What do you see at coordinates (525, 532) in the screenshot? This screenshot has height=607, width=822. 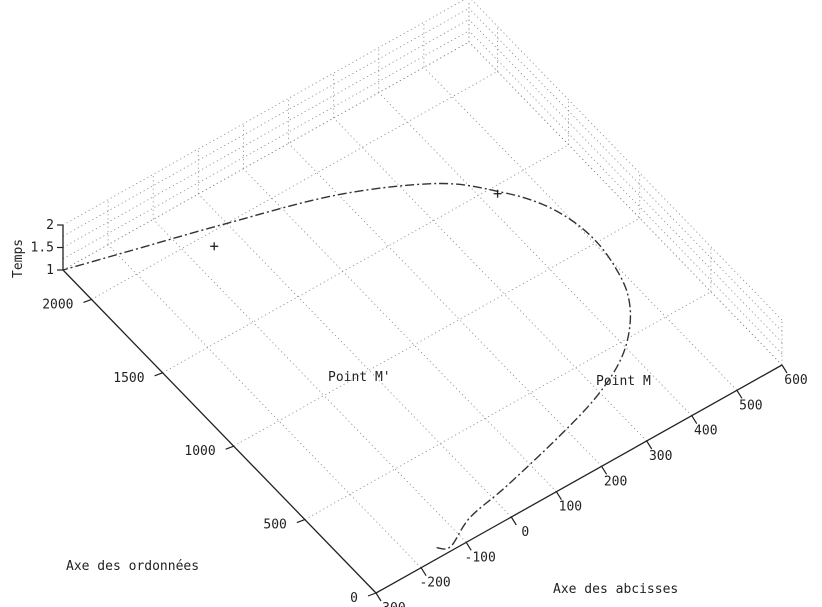 I see `x-tick-label: 0` at bounding box center [525, 532].